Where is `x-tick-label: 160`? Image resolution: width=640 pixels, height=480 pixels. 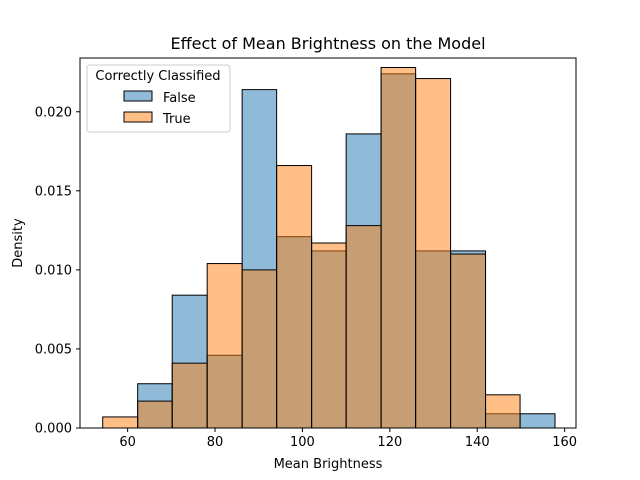
x-tick-label: 160 is located at coordinates (564, 442).